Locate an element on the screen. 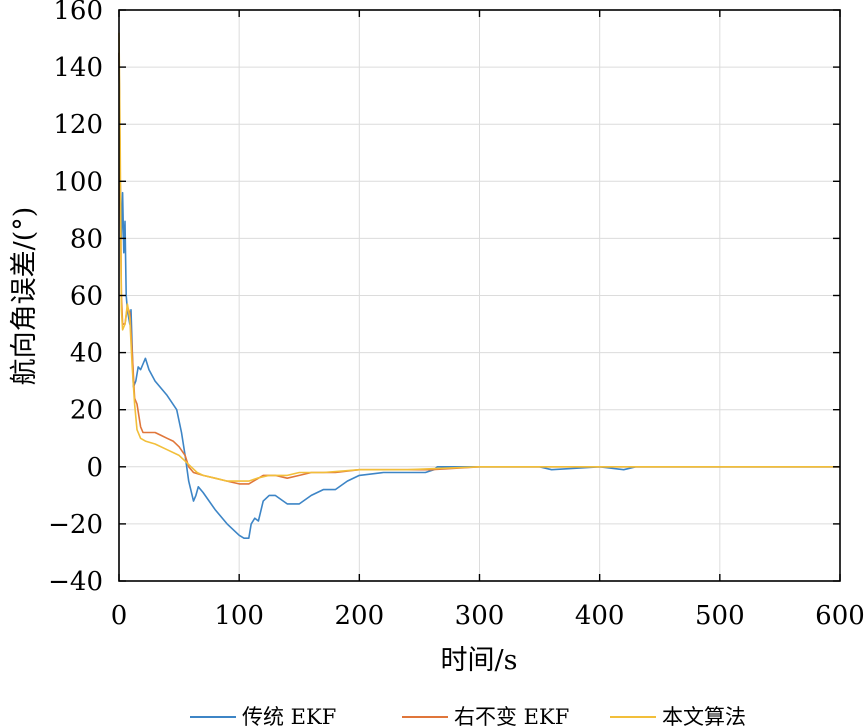 The width and height of the screenshot is (868, 728). y-tick-label: 0 is located at coordinates (94, 468).